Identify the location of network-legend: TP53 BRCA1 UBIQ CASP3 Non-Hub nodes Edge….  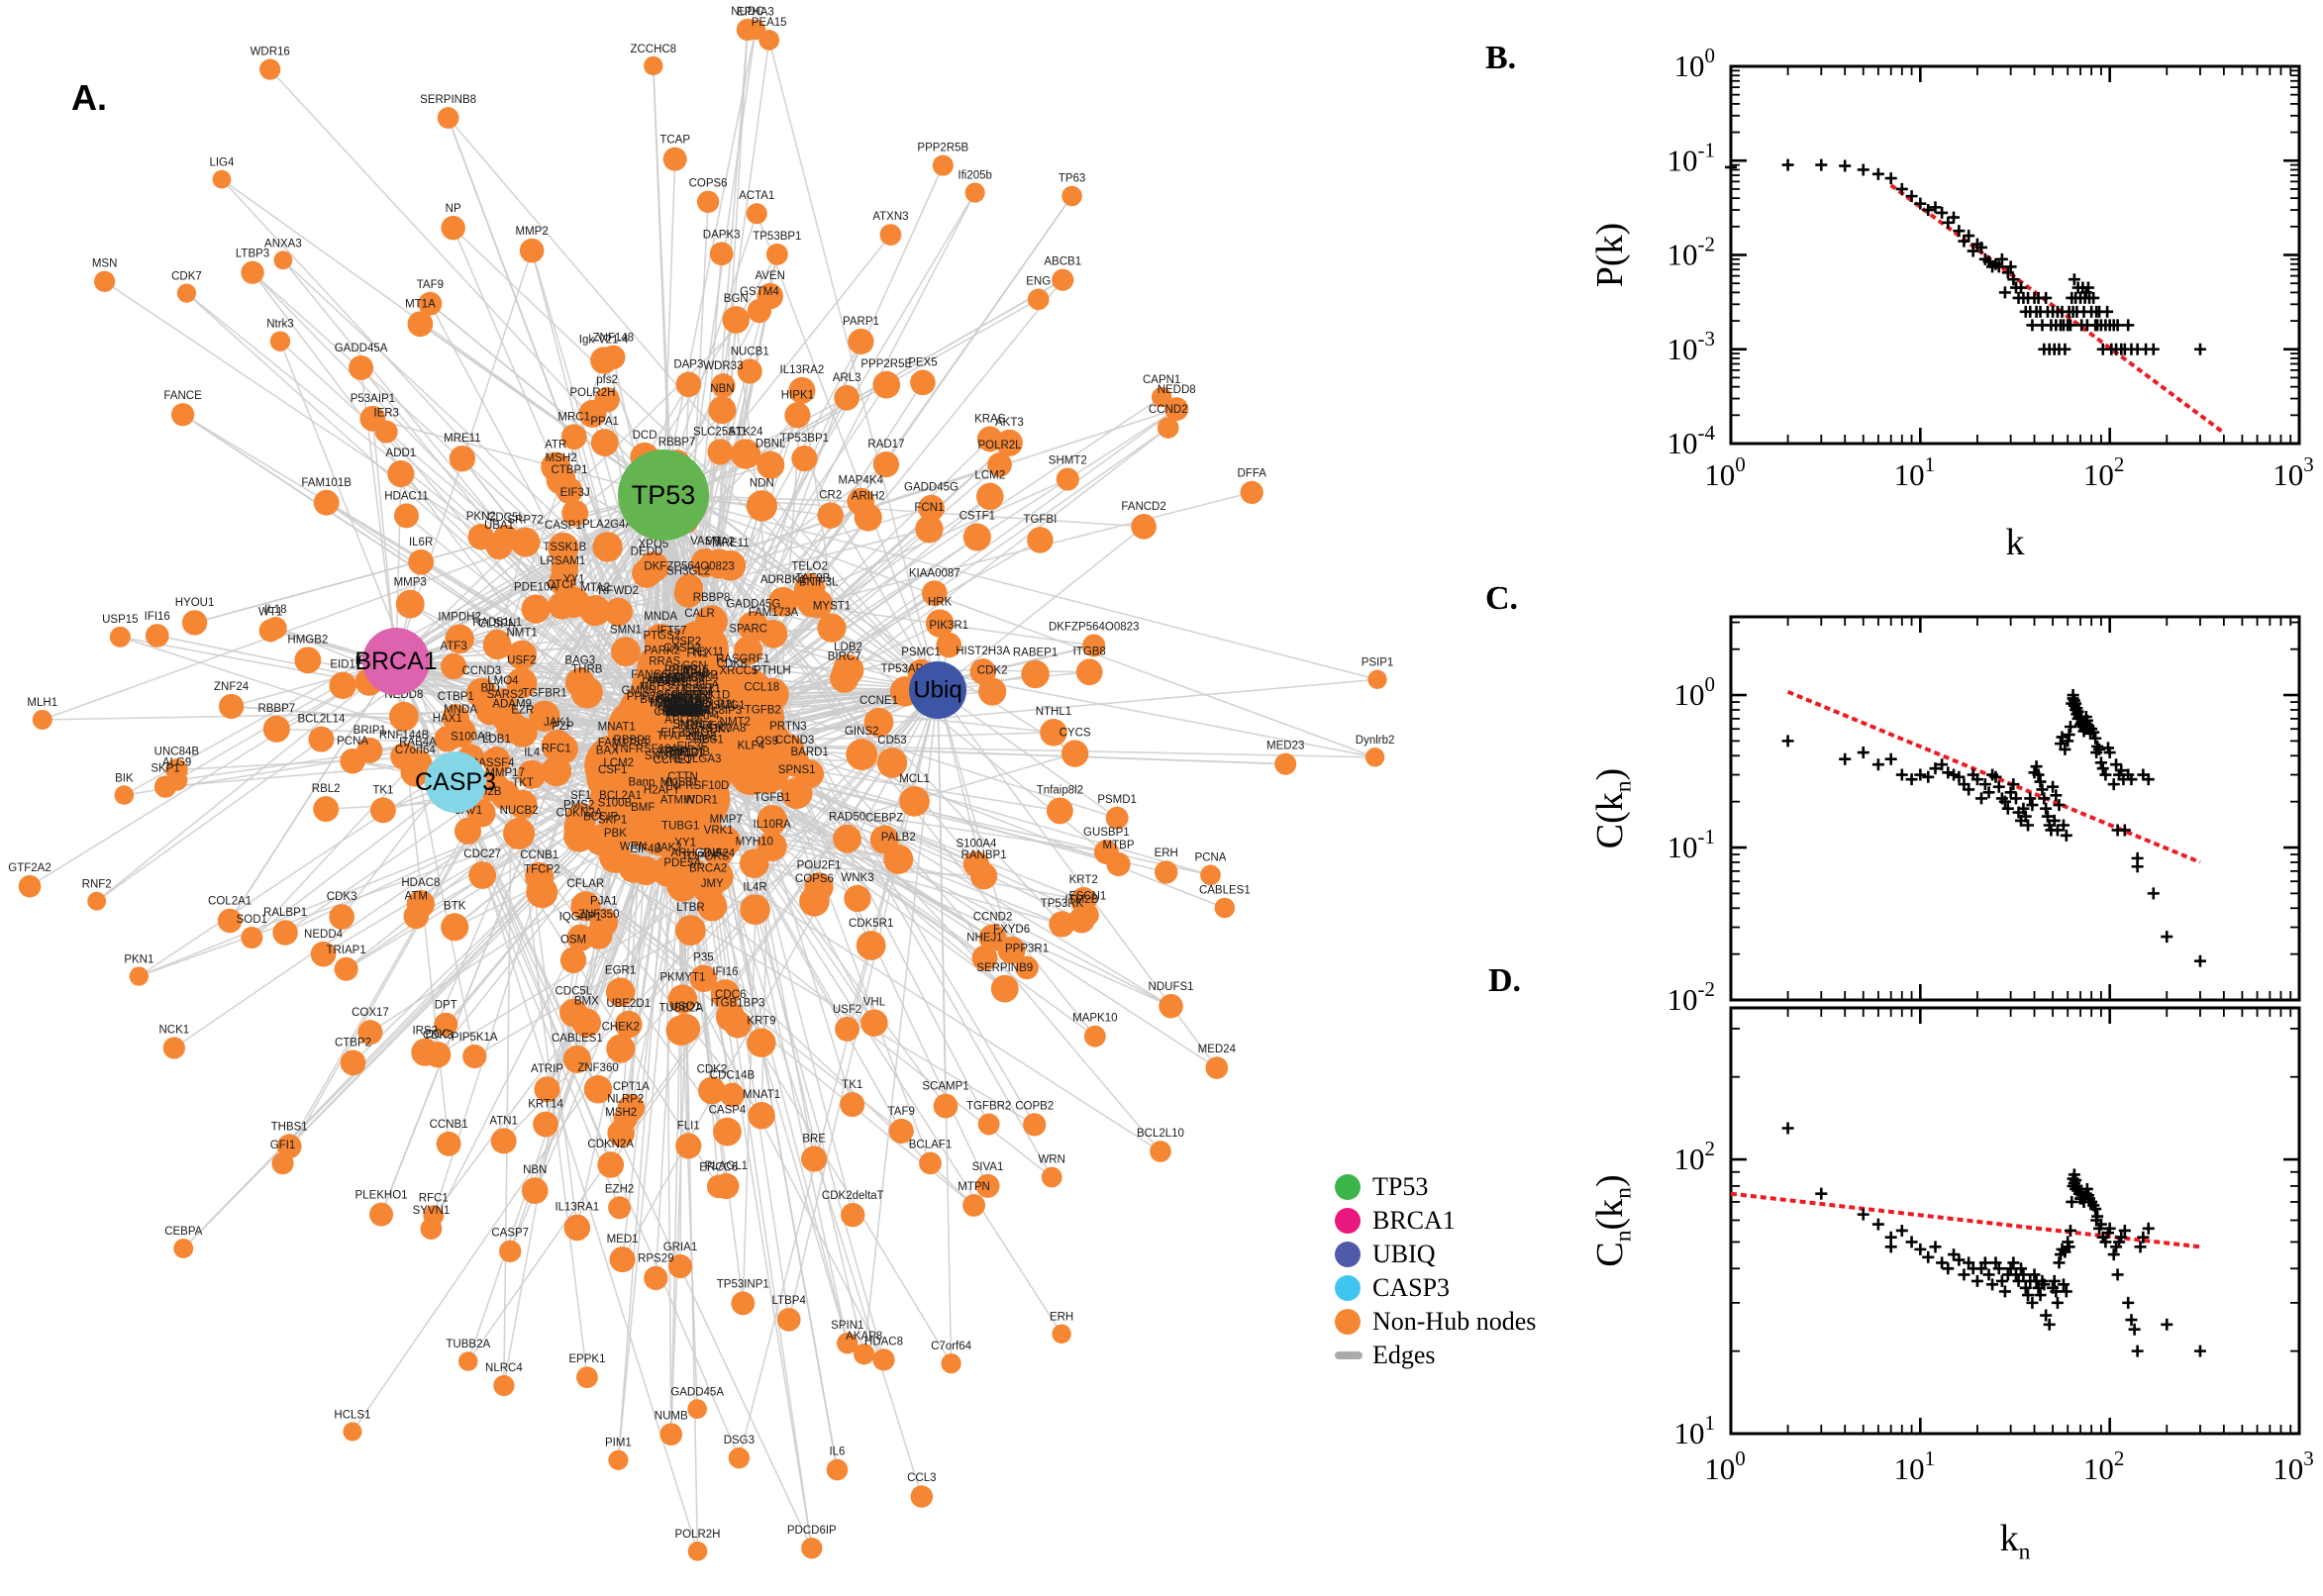
(1436, 1271).